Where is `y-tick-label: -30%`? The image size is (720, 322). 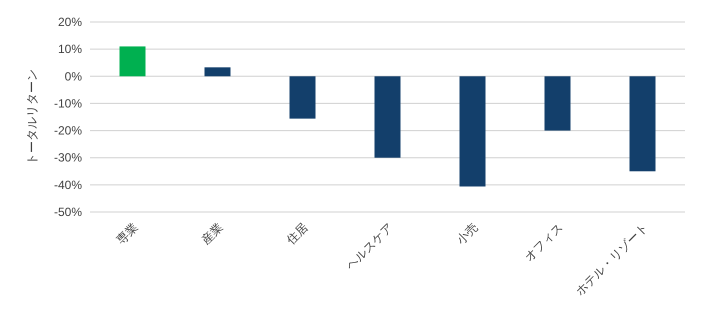
y-tick-label: -30% is located at coordinates (68, 157).